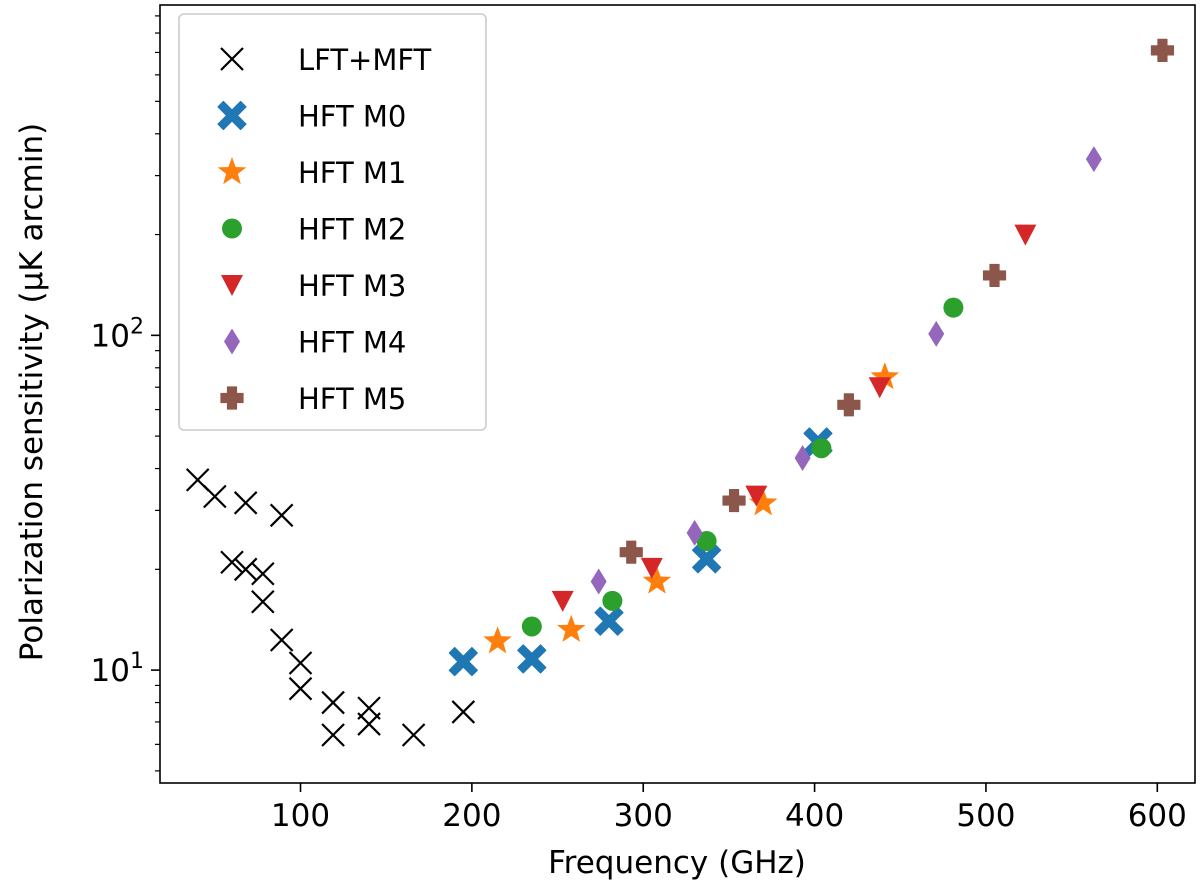  What do you see at coordinates (1157, 816) in the screenshot?
I see `x-tick-label: 600` at bounding box center [1157, 816].